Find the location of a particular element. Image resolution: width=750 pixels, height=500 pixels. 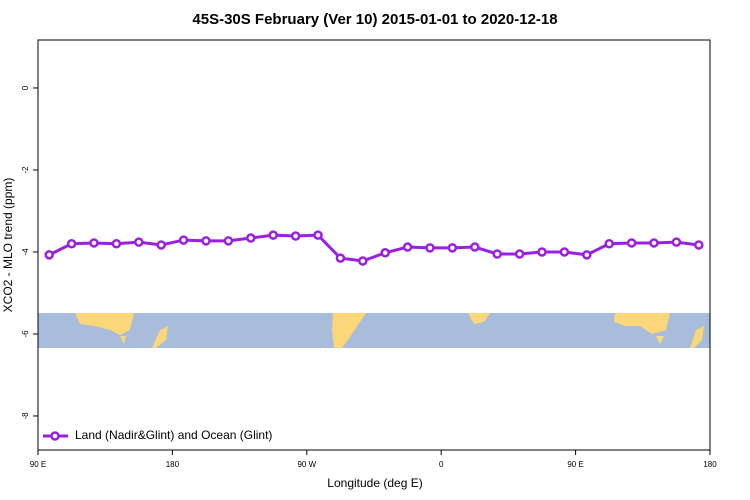

y-tick-label: -4 is located at coordinates (25, 252).